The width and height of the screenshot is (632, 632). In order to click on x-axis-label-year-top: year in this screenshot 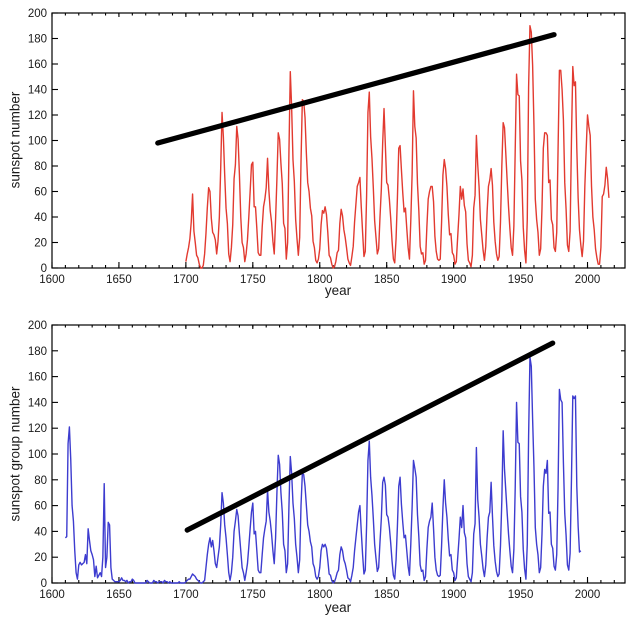, I will do `click(338, 290)`.